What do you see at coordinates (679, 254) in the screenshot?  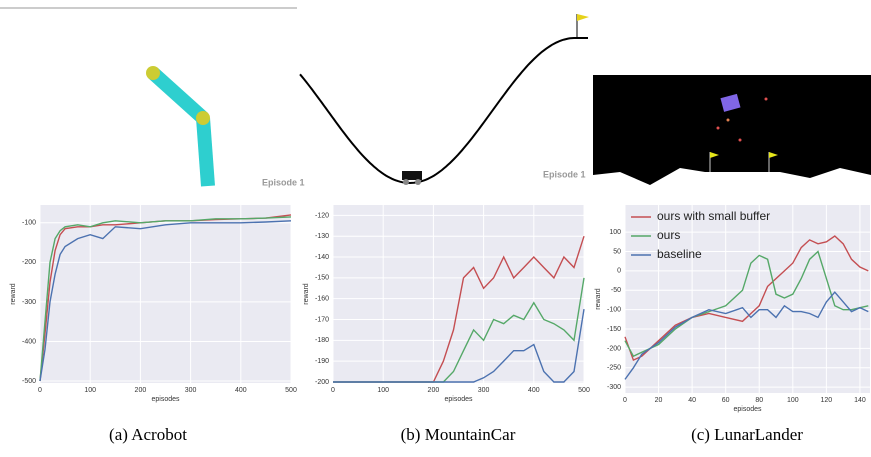 I see `legend-label: baseline` at bounding box center [679, 254].